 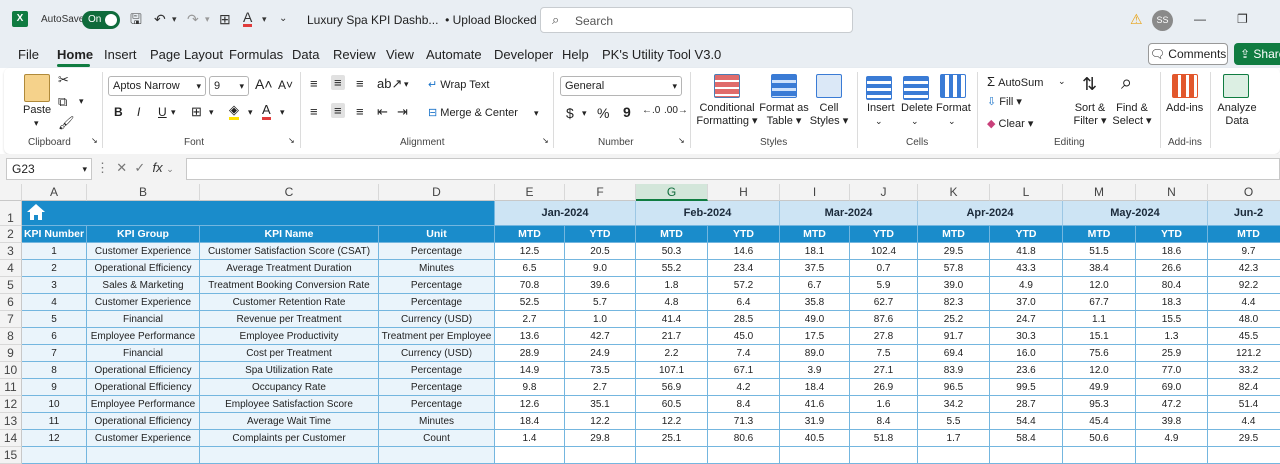 What do you see at coordinates (75, 54) in the screenshot?
I see `tab-home: Home` at bounding box center [75, 54].